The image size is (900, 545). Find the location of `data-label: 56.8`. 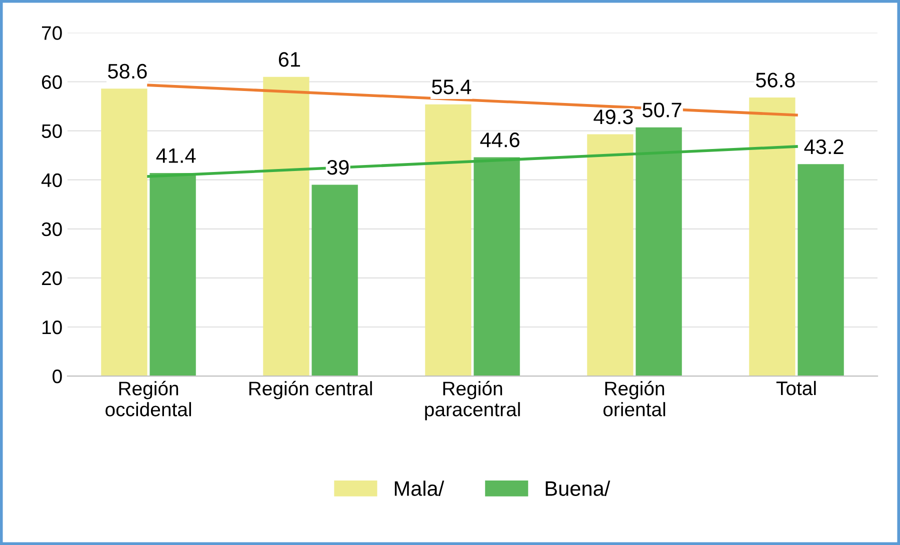

data-label: 56.8 is located at coordinates (775, 80).